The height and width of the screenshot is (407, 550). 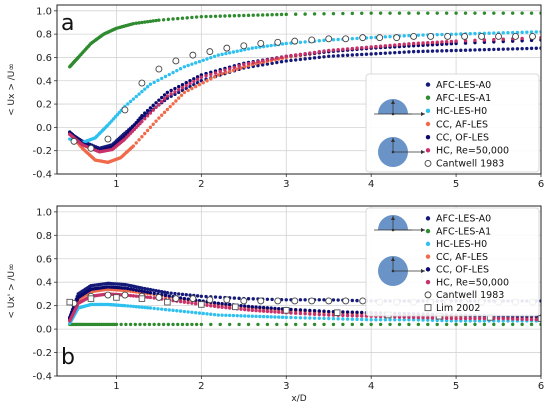 I want to click on y-tick-label: 0.6, so click(x=44, y=58).